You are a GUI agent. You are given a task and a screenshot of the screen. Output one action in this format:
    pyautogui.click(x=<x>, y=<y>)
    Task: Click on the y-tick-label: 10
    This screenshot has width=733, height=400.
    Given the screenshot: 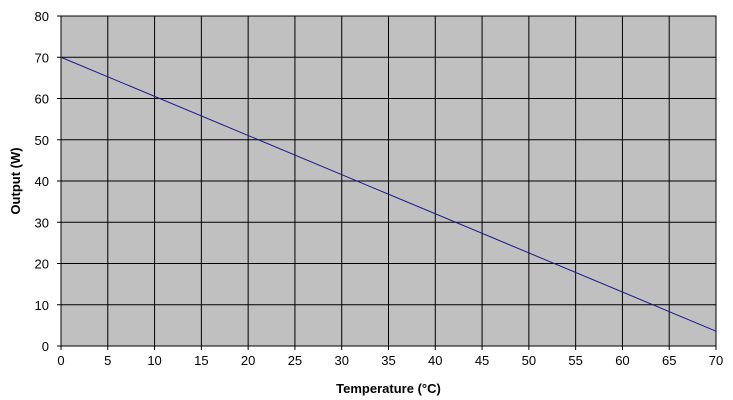 What is the action you would take?
    pyautogui.click(x=42, y=305)
    